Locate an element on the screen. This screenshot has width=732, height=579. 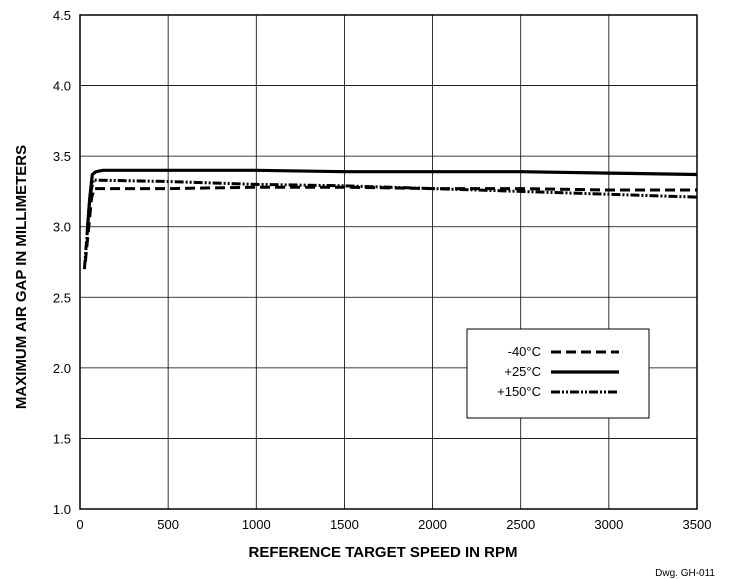
x-axis-title: REFERENCE TARGET SPEED IN RPM is located at coordinates (383, 552).